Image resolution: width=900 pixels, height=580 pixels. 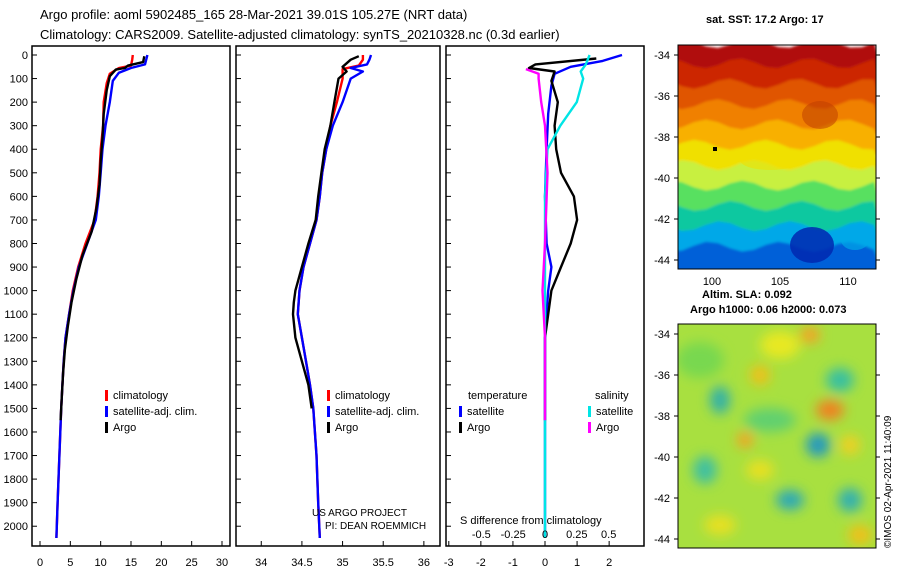 What do you see at coordinates (16, 292) in the screenshot?
I see `depth-tick-label: 1000` at bounding box center [16, 292].